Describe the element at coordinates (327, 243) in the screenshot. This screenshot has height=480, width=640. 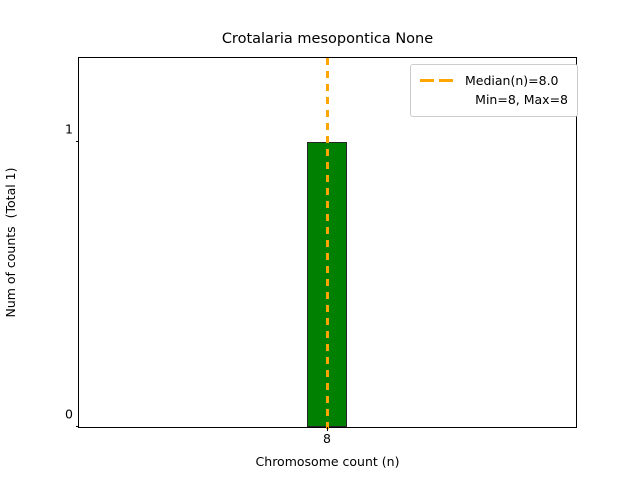
I see `median-line` at that location.